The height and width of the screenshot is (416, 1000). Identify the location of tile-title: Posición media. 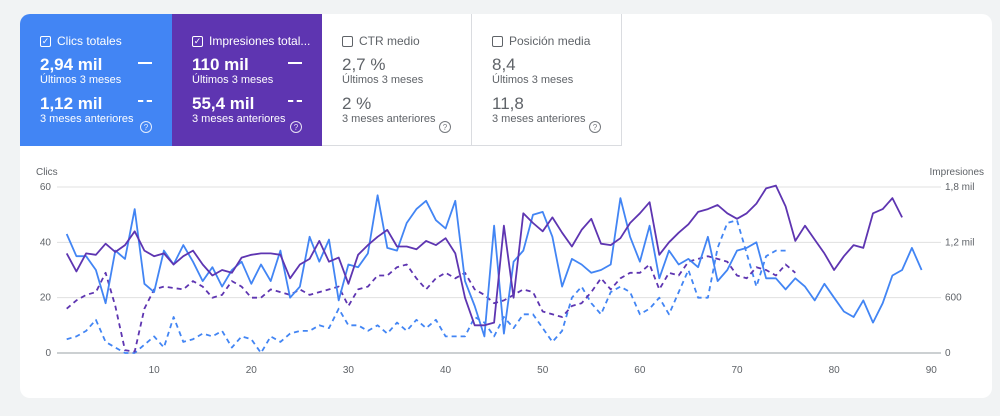
(550, 41).